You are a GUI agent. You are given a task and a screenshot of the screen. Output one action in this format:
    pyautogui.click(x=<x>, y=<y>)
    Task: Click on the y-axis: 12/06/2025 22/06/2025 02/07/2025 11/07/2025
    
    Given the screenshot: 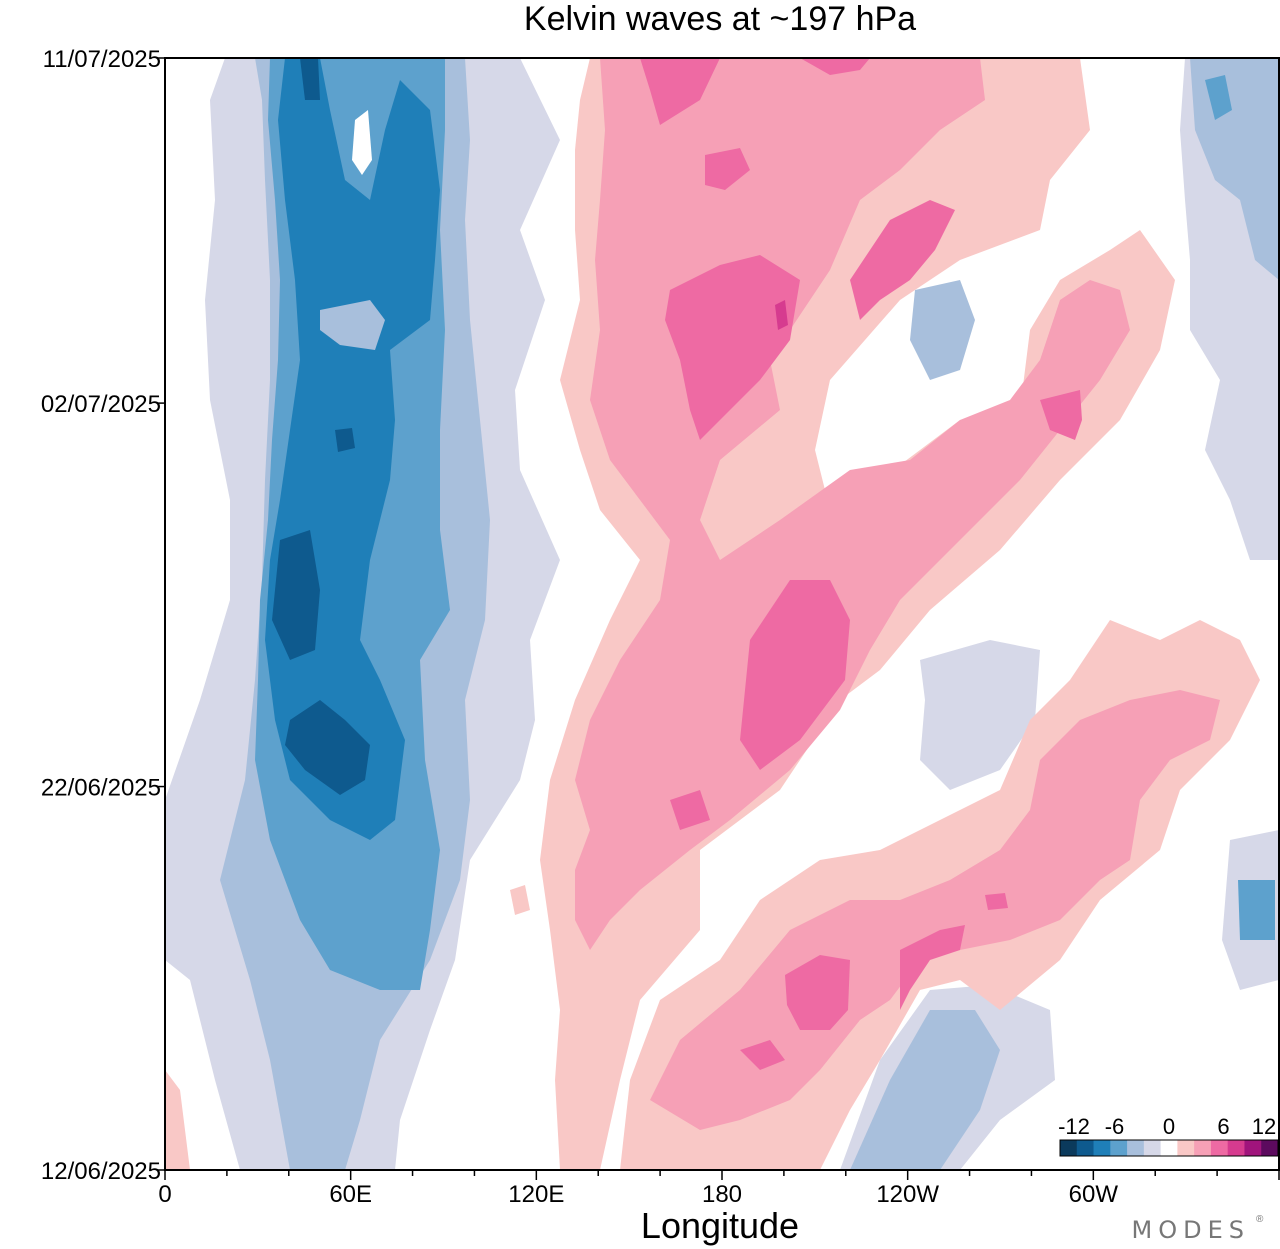 What is the action you would take?
    pyautogui.click(x=103, y=615)
    